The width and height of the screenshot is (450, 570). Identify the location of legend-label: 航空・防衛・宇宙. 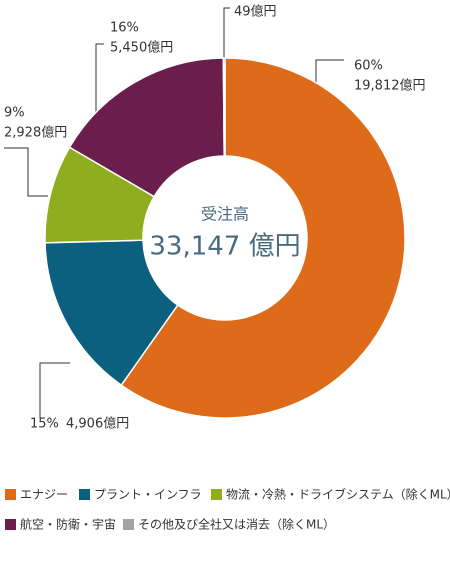
(68, 524).